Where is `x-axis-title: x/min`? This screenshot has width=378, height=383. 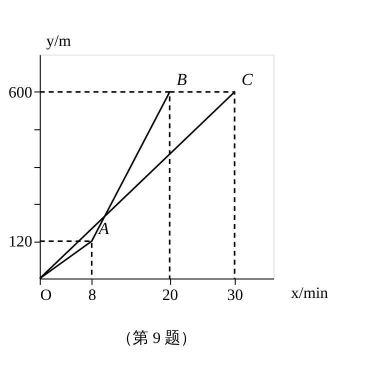 x-axis-title: x/min is located at coordinates (309, 293).